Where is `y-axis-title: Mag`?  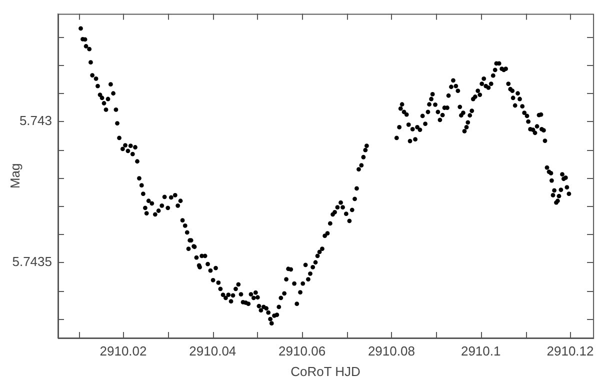 y-axis-title: Mag is located at coordinates (14, 176).